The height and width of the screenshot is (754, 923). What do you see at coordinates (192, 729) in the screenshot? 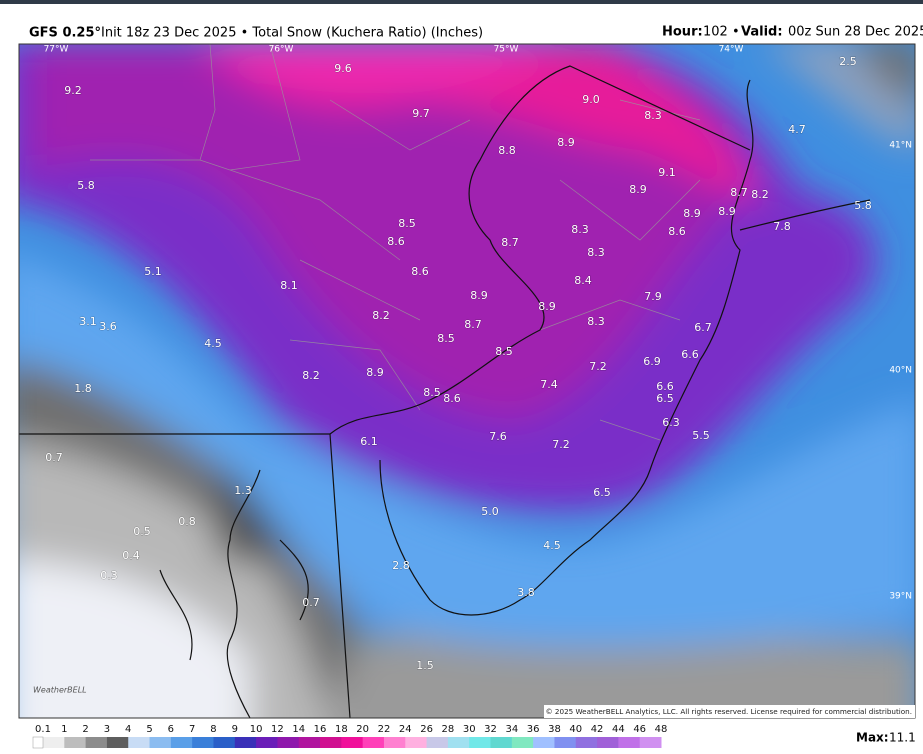
I see `colorbar-label: 7` at bounding box center [192, 729].